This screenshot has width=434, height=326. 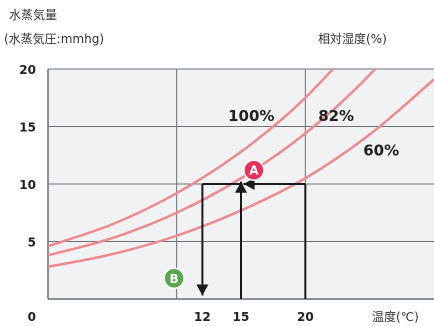 I want to click on x-tick-label: 20, so click(x=305, y=317).